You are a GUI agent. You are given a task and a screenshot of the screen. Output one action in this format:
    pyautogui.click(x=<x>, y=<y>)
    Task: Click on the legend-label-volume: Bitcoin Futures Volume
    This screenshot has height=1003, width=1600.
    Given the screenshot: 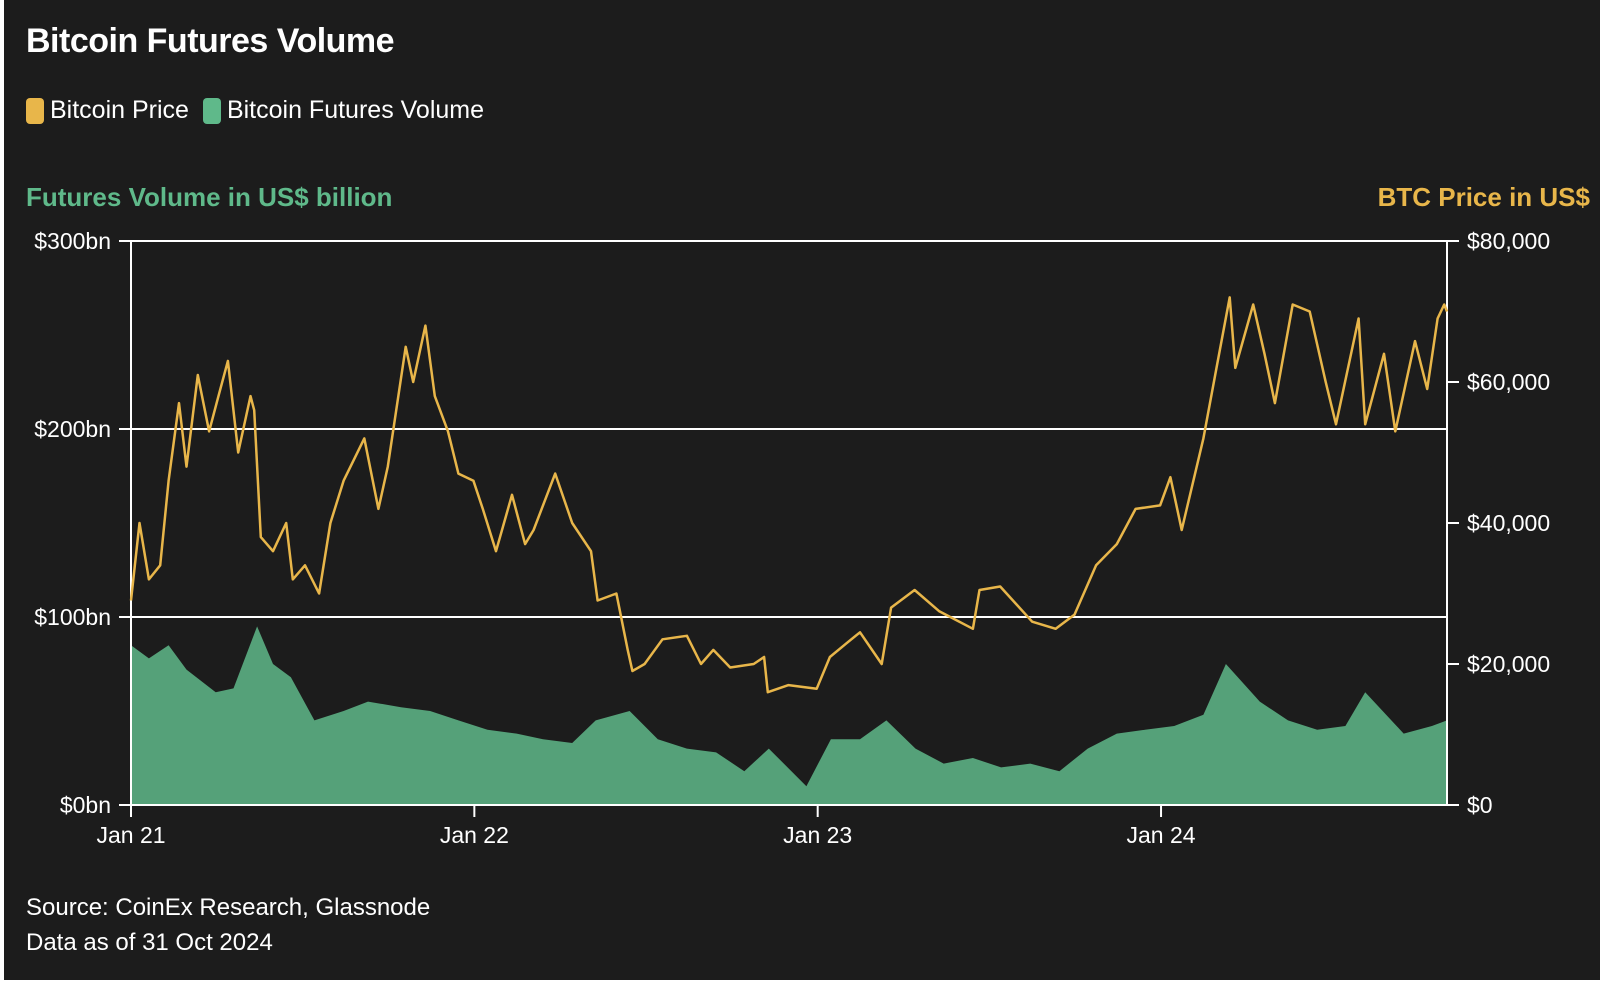 What is the action you would take?
    pyautogui.click(x=355, y=110)
    